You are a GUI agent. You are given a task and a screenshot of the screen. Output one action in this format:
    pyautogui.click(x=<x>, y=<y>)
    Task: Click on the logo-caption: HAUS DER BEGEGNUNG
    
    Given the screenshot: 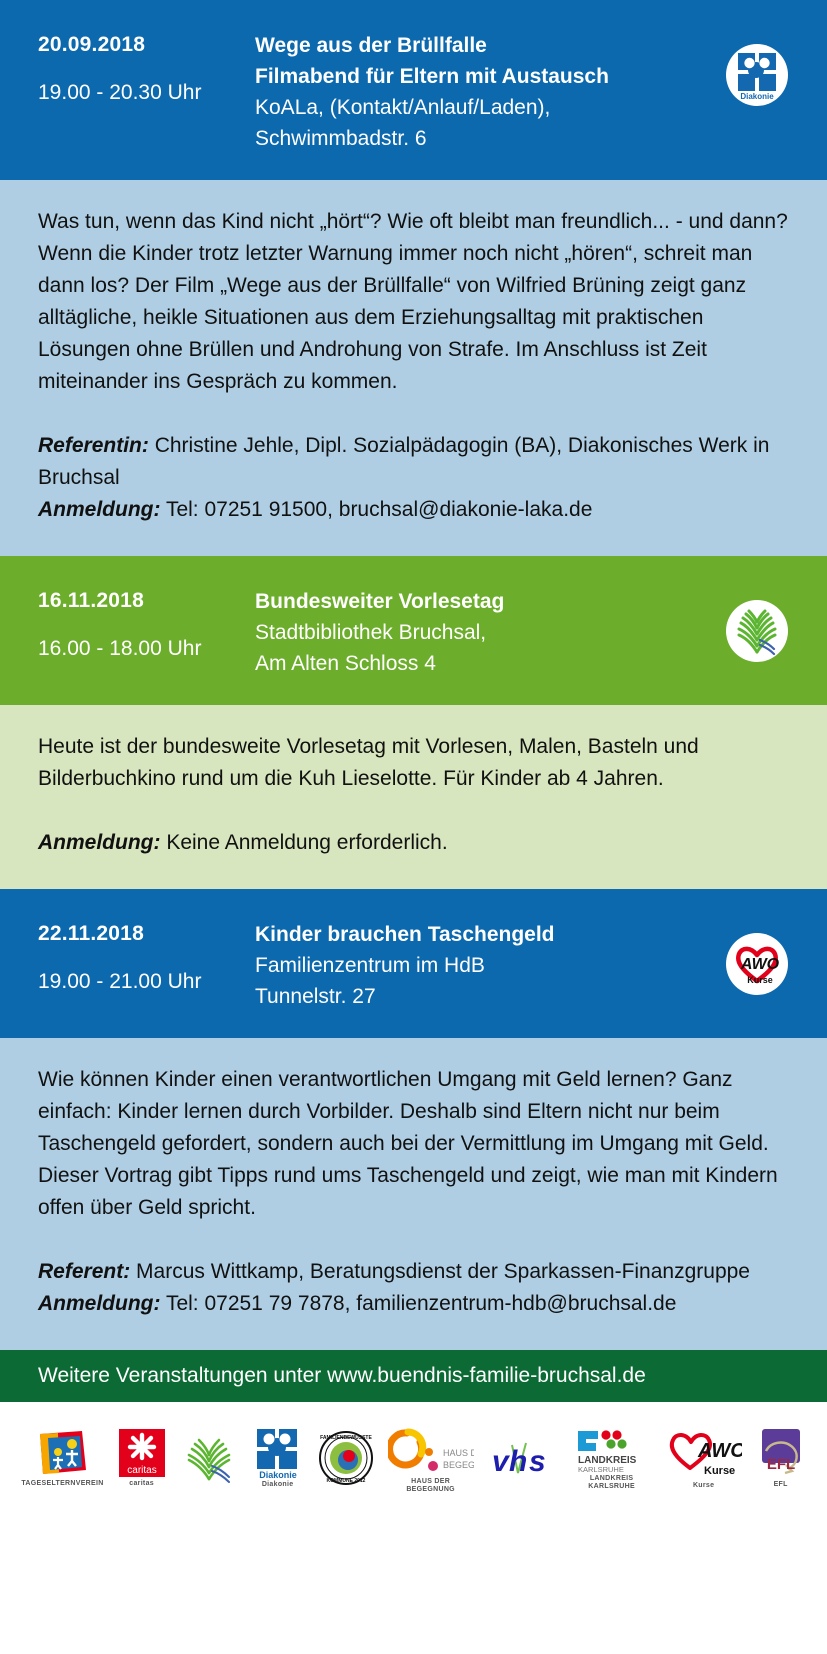 What is the action you would take?
    pyautogui.click(x=430, y=1485)
    